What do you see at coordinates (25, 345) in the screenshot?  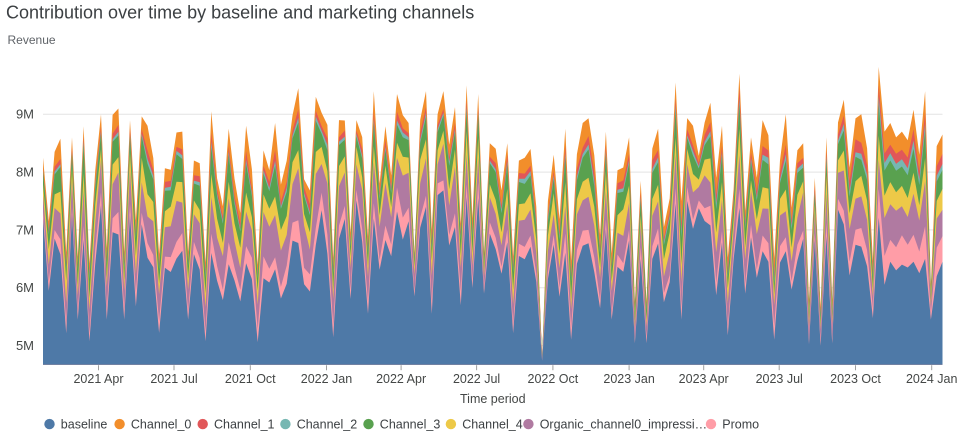 I see `svg-text: 5M` at bounding box center [25, 345].